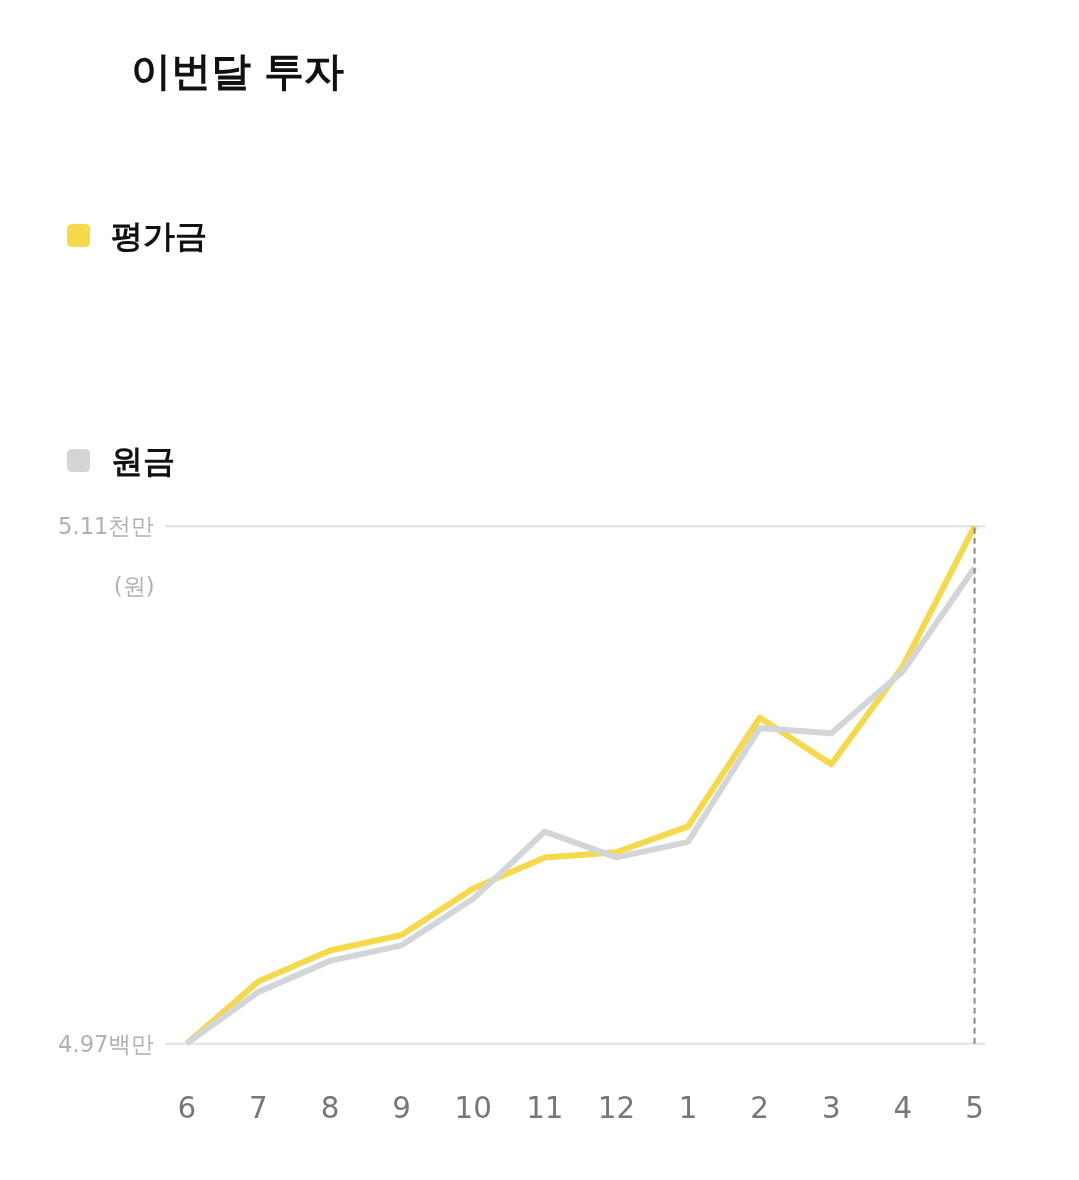 The height and width of the screenshot is (1180, 1079). I want to click on x-tick-label: 4, so click(903, 1107).